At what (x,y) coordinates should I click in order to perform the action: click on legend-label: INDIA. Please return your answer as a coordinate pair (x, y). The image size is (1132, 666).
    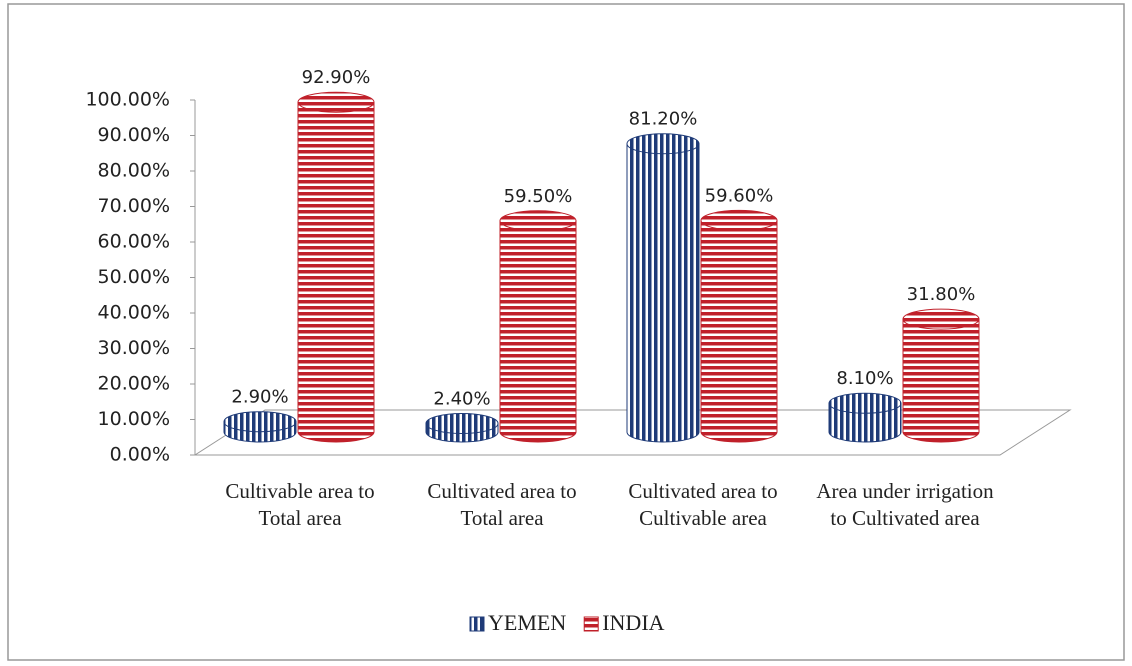
    Looking at the image, I should click on (633, 622).